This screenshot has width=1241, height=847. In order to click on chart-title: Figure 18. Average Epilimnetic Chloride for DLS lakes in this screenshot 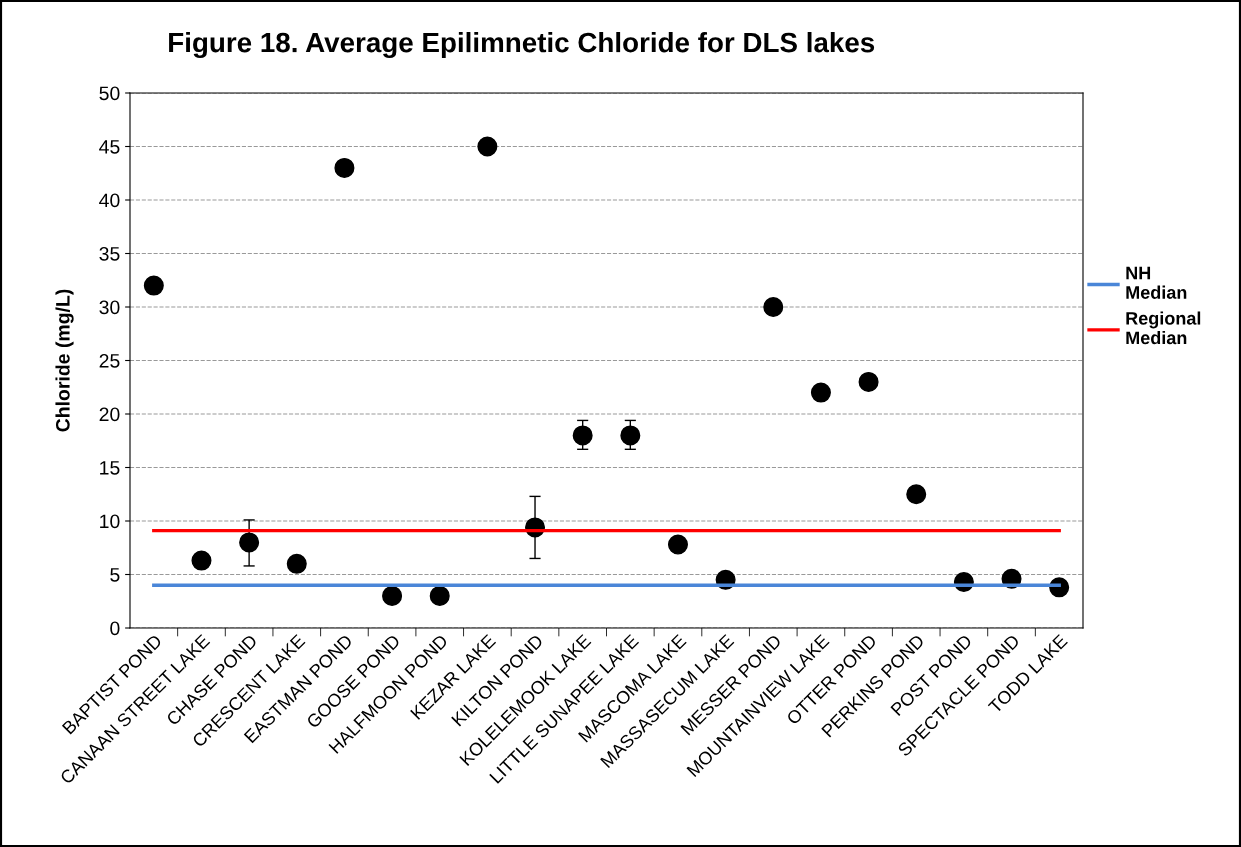, I will do `click(522, 45)`.